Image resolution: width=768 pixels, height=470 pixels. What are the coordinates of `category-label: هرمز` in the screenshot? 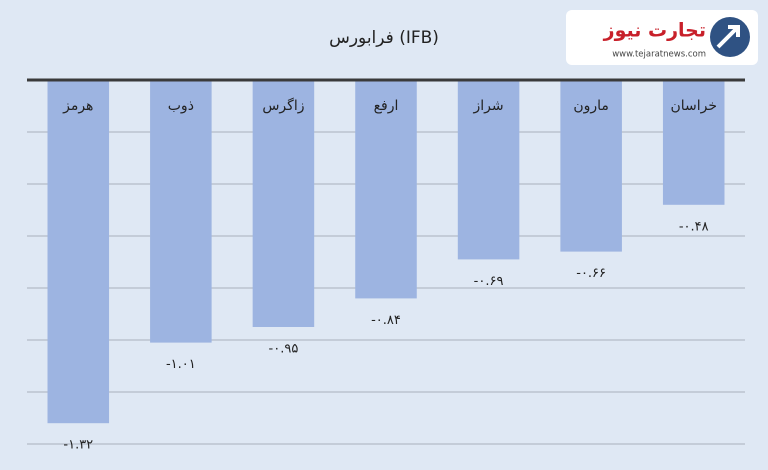 It's located at (77, 106).